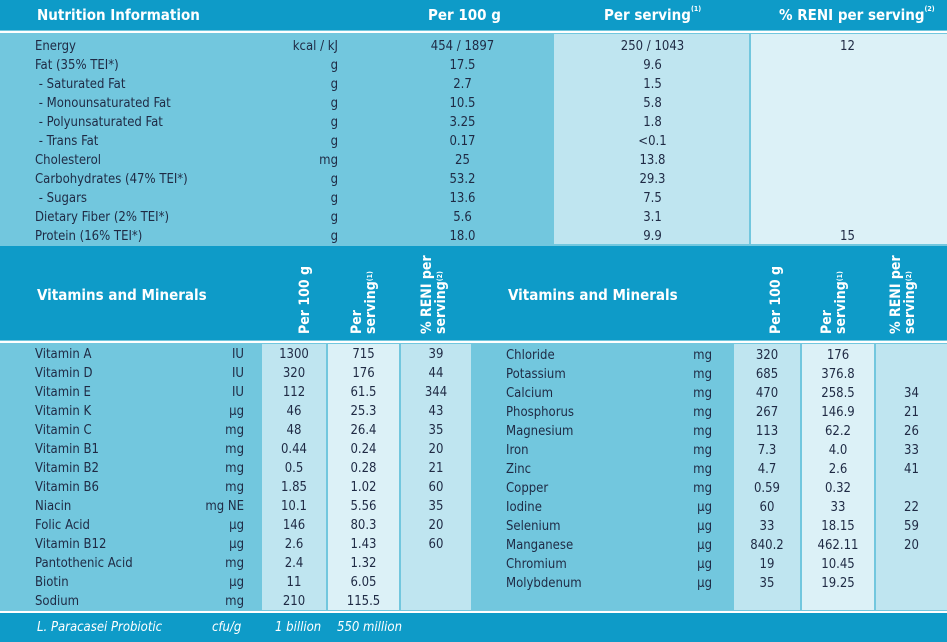 This screenshot has width=947, height=642. Describe the element at coordinates (53, 506) in the screenshot. I see `vitamin-name: Niacin` at that location.